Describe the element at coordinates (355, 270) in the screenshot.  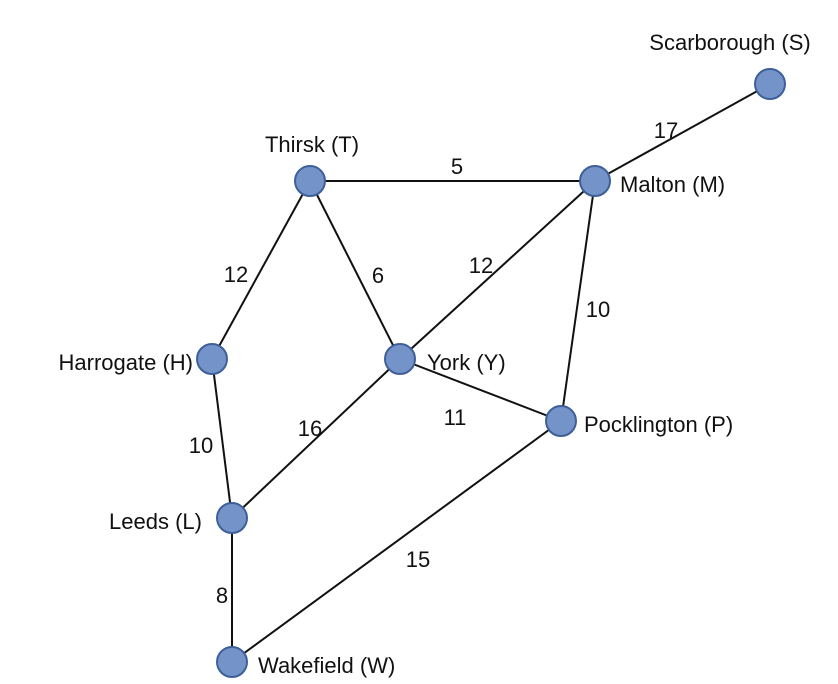
I see `edge-t-y` at that location.